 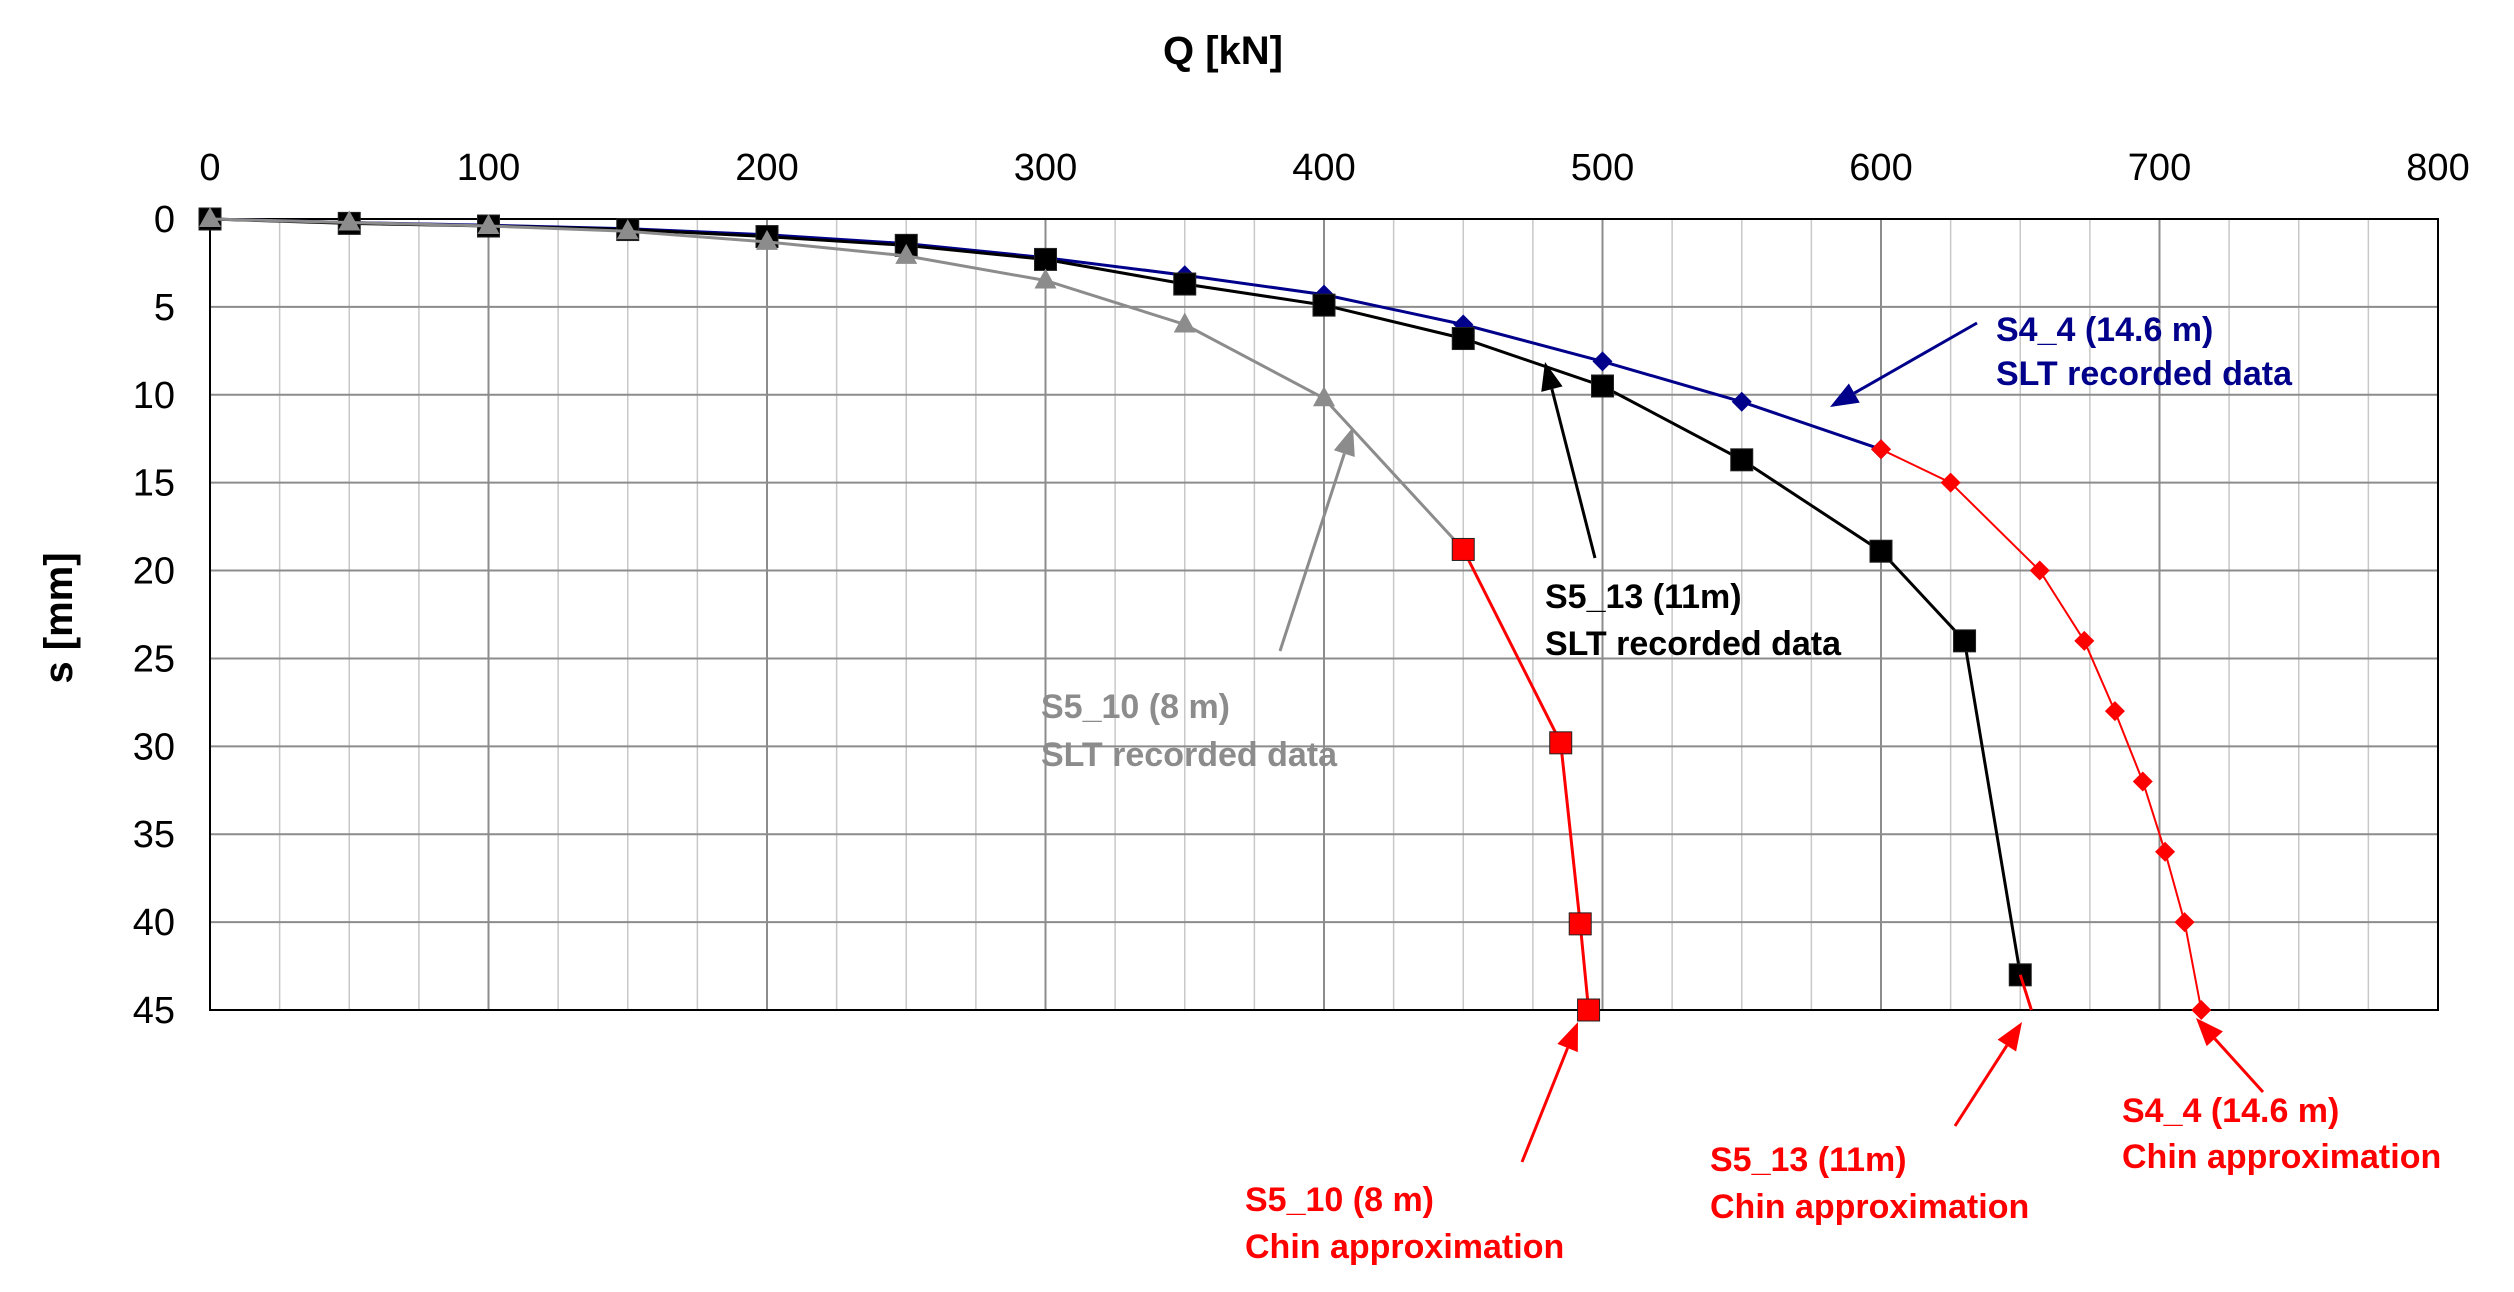 I want to click on y-tick-label: 25, so click(x=154, y=659).